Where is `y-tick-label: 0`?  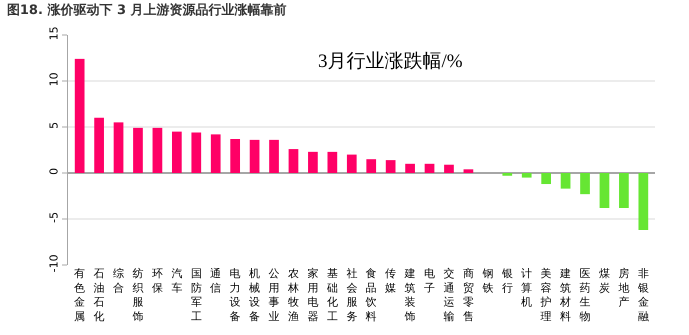
y-tick-label: 0 is located at coordinates (54, 171).